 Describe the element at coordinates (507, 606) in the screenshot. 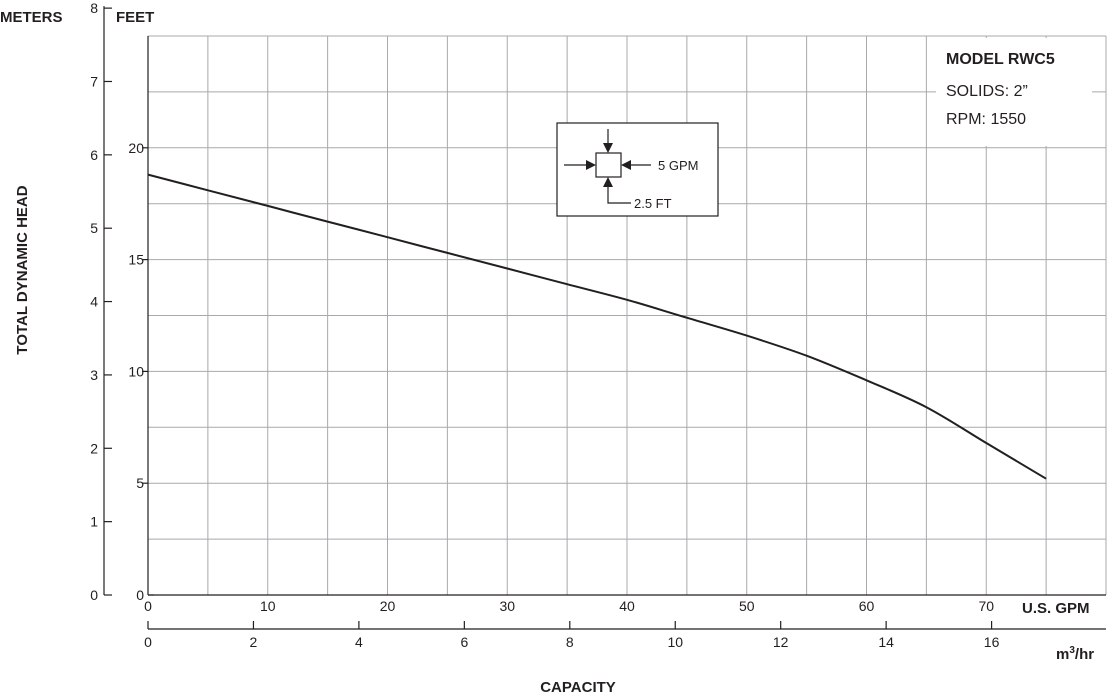

I see `gpm-tick-label: 30` at that location.